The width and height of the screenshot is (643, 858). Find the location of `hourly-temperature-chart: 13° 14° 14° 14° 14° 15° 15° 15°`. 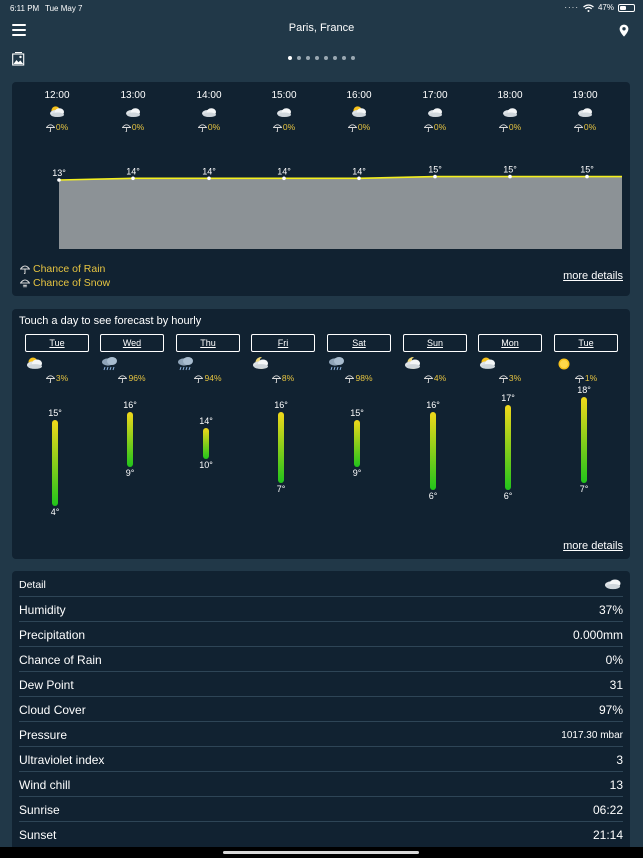

hourly-temperature-chart: 13° 14° 14° 14° 14° 15° 15° 15° is located at coordinates (337, 207).